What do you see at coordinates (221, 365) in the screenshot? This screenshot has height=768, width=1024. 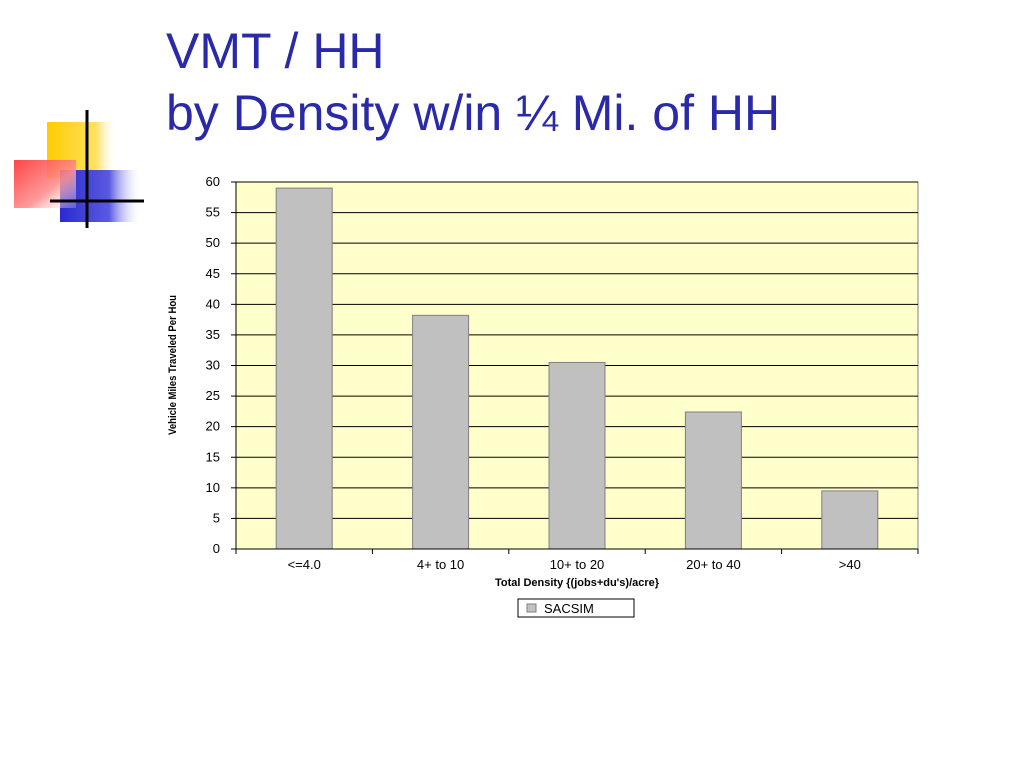 I see `y-axis-ticks: 0 5 10 15 20 25 30 35 40 45 50 55 60` at bounding box center [221, 365].